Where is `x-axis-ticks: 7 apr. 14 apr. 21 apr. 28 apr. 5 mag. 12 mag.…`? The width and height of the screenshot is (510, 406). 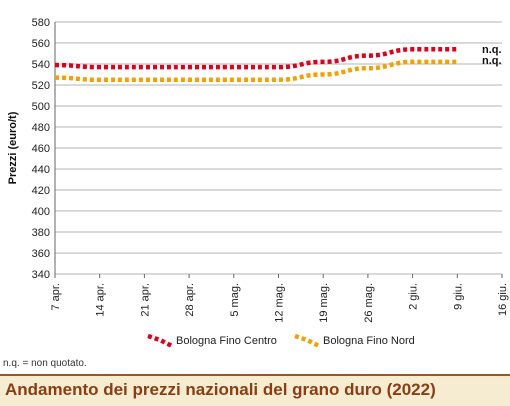 x-axis-ticks: 7 apr. 14 apr. 21 apr. 28 apr. 5 mag. 12 mag.… is located at coordinates (279, 298).